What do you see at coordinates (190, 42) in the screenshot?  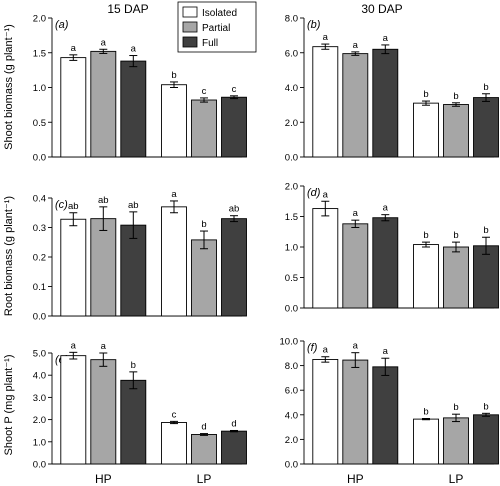 I see `legend-swatch-full` at bounding box center [190, 42].